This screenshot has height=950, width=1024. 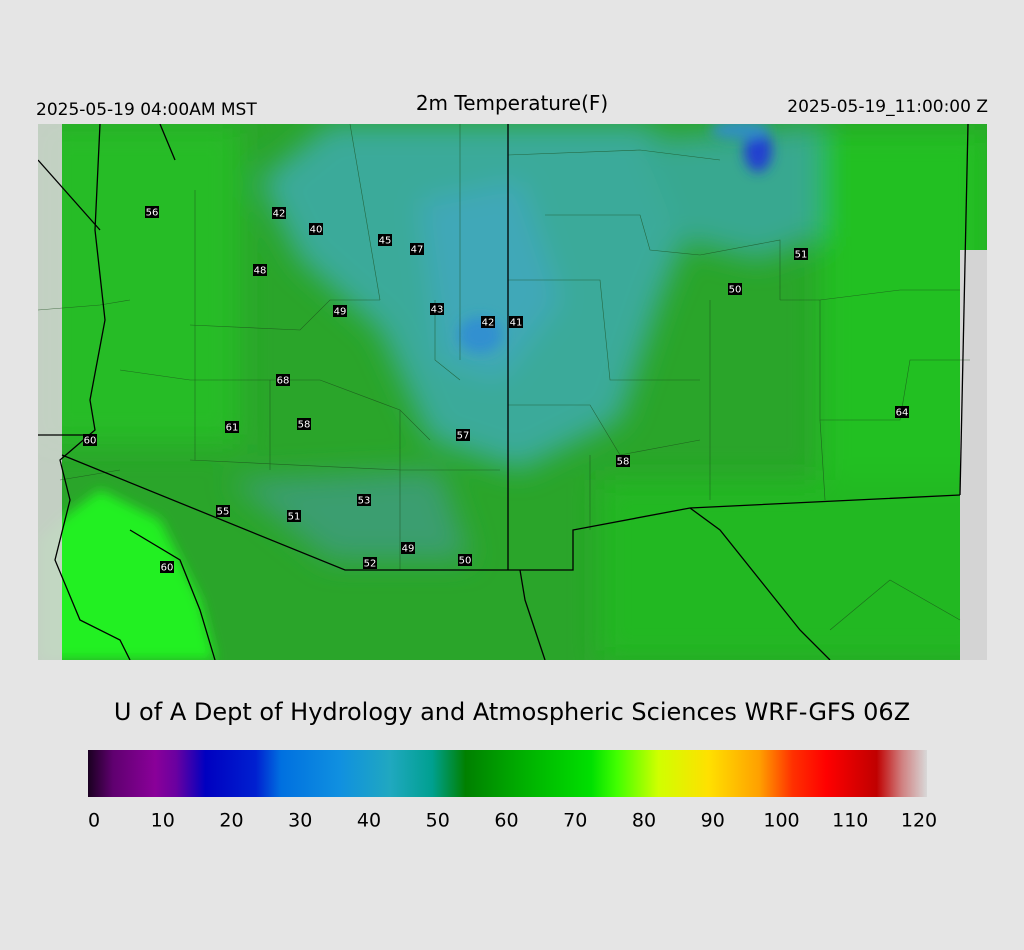 I want to click on station-temp: 61, so click(x=232, y=428).